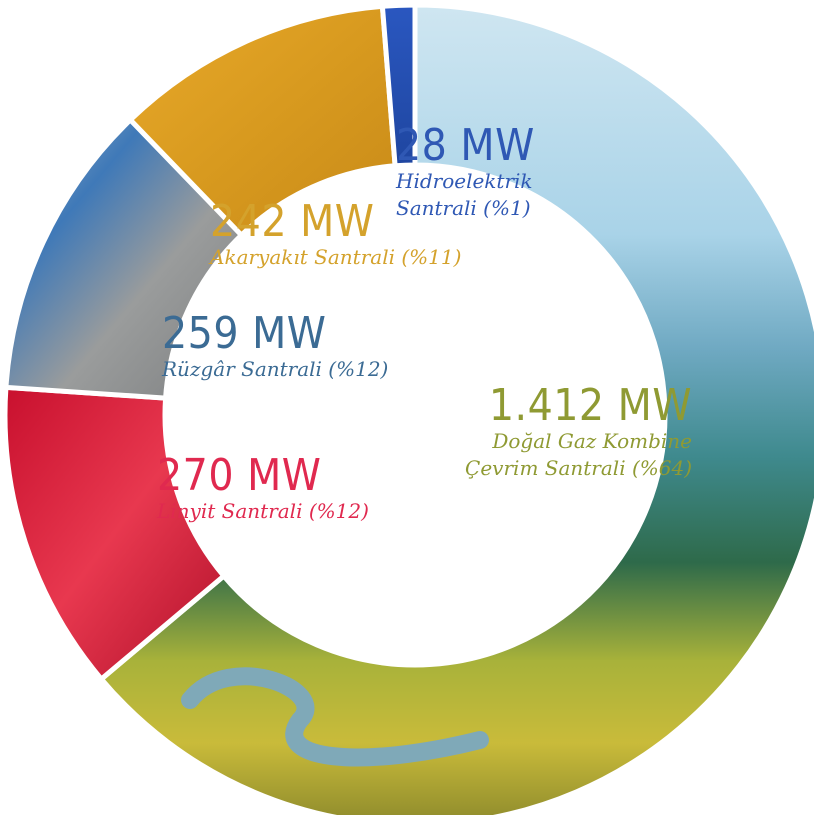  I want to click on label-wind: 259 MW Rüzgâr Santrali (%12), so click(275, 347).